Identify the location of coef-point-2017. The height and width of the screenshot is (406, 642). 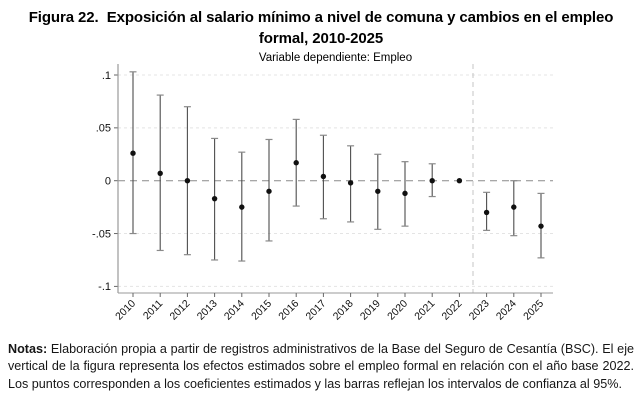
(323, 176).